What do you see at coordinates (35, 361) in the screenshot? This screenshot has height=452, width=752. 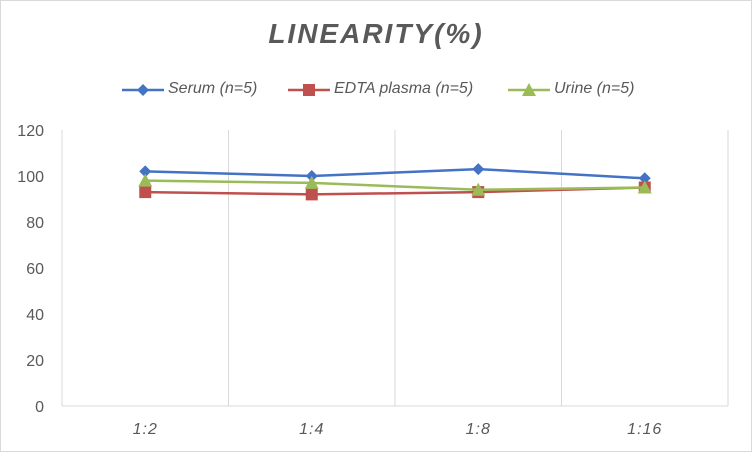 I see `y-tick-label: 20` at bounding box center [35, 361].